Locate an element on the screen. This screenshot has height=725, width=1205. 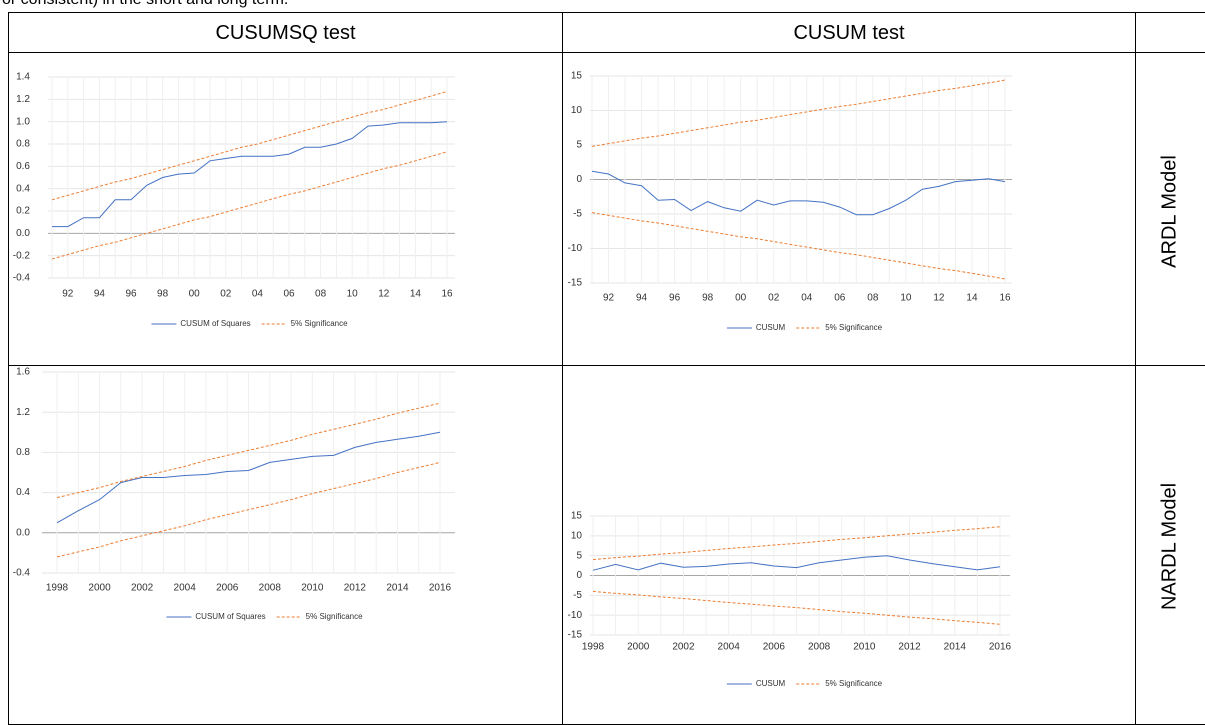
y-tick-label: 0.6 is located at coordinates (23, 166).